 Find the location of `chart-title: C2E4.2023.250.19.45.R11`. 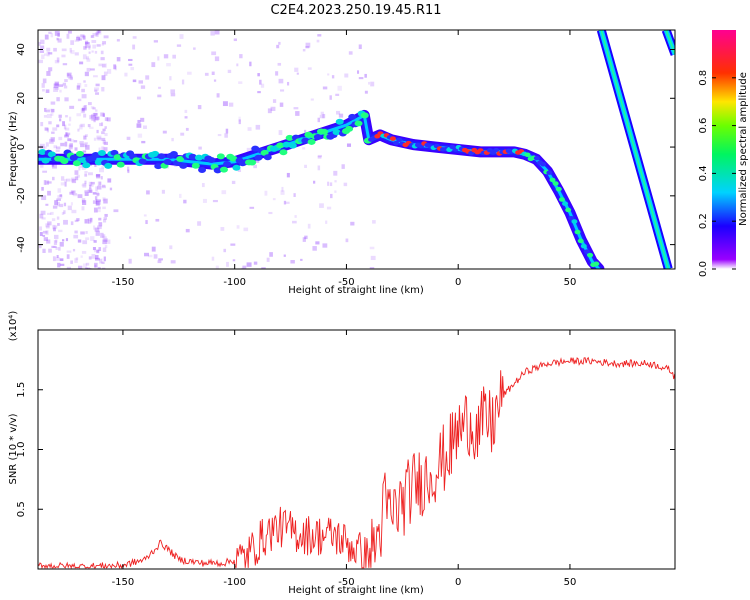

chart-title: C2E4.2023.250.19.45.R11 is located at coordinates (355, 10).